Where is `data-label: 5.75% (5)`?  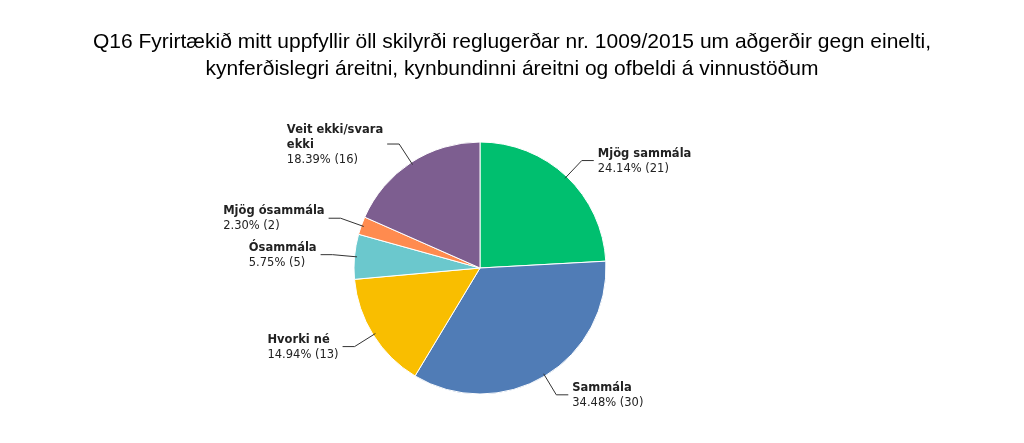 data-label: 5.75% (5) is located at coordinates (277, 261).